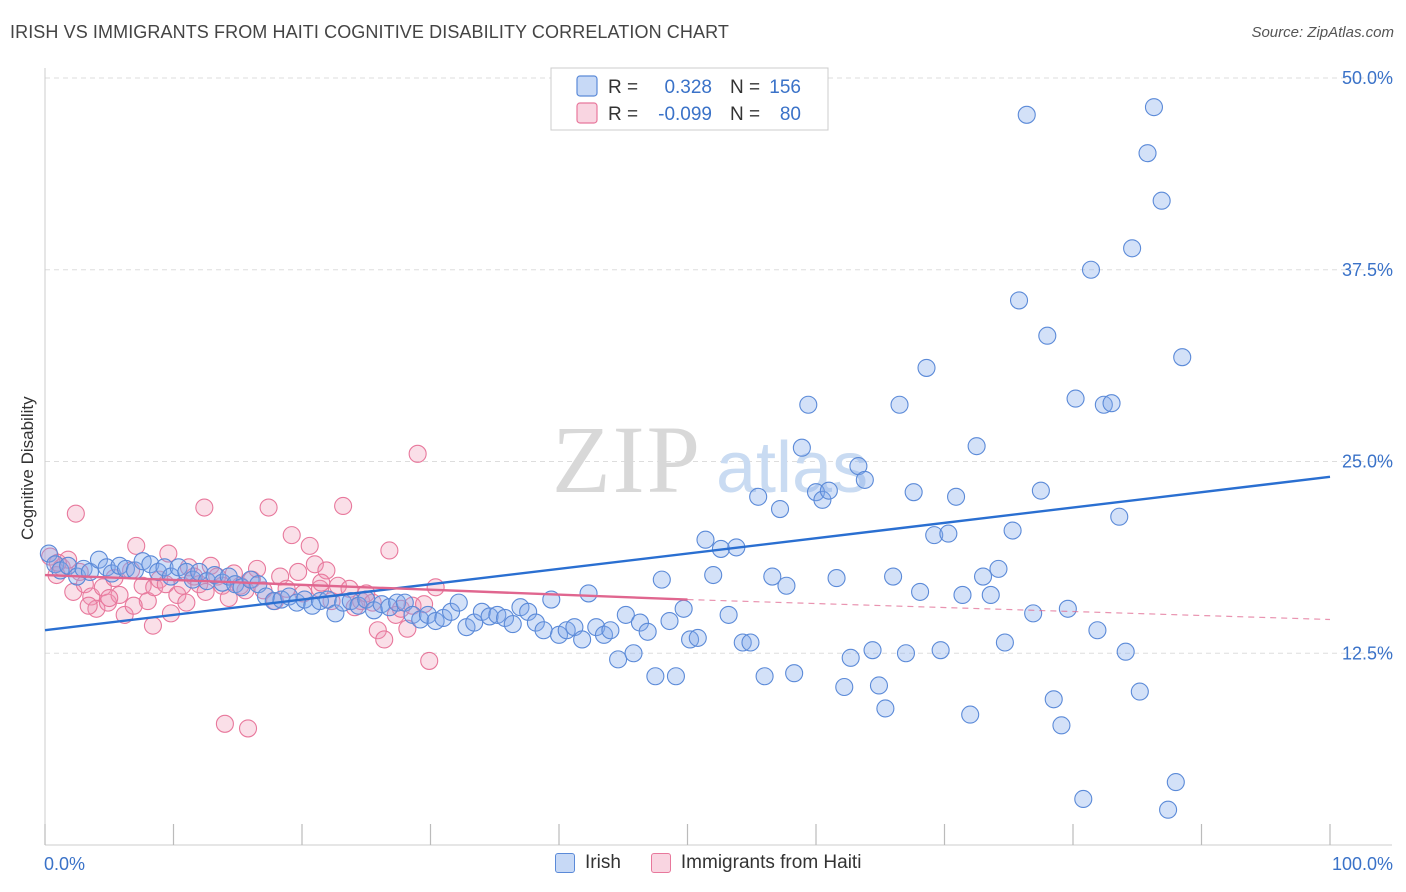 This screenshot has height=892, width=1406. Describe the element at coordinates (785, 87) in the screenshot. I see `stats-n-value: 156` at that location.